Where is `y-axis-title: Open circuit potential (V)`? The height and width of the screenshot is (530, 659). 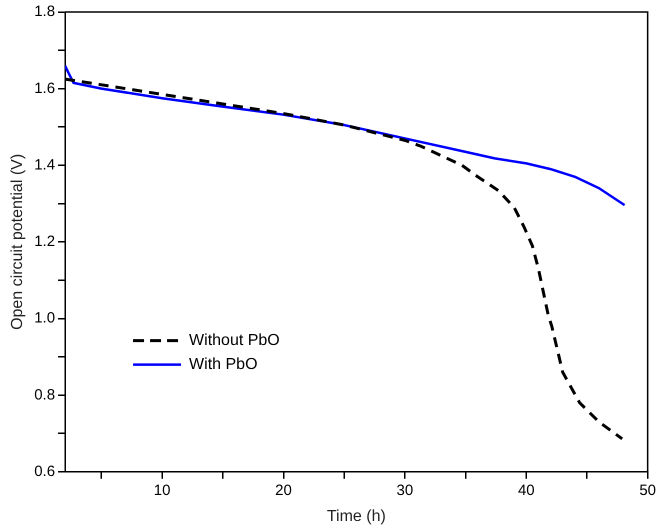 y-axis-title: Open circuit potential (V) is located at coordinates (17, 242).